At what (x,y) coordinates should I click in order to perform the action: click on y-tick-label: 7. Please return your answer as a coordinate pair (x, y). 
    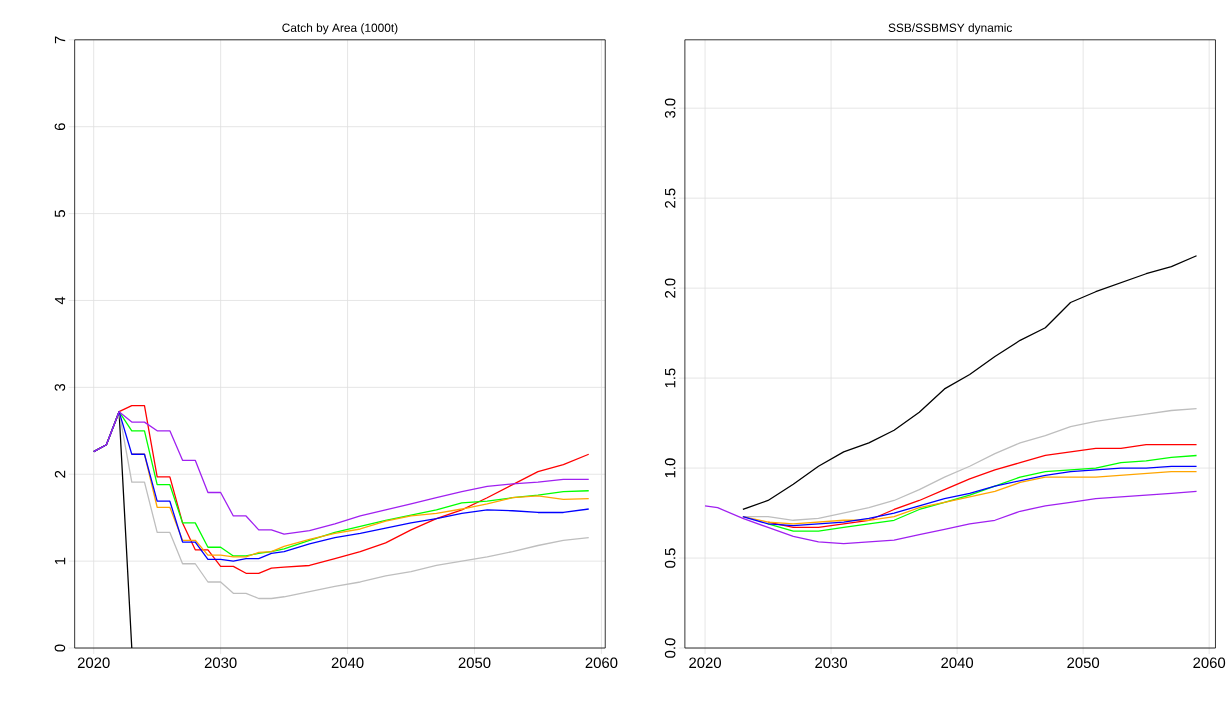
    Looking at the image, I should click on (60, 40).